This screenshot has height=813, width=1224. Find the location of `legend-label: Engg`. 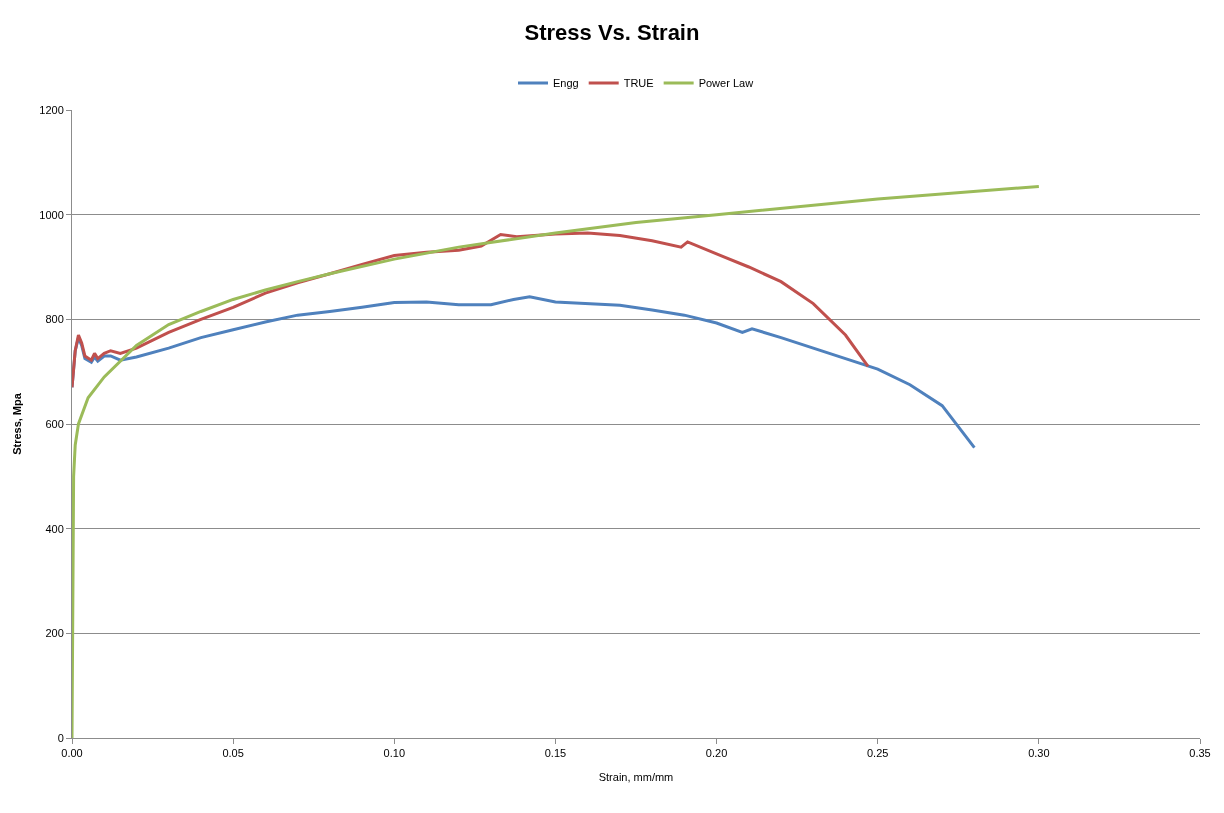

legend-label: Engg is located at coordinates (566, 83).